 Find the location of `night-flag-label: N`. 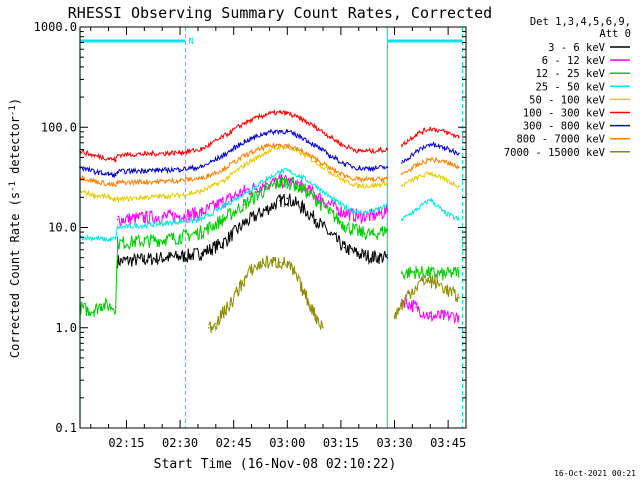

night-flag-label: N is located at coordinates (190, 42).